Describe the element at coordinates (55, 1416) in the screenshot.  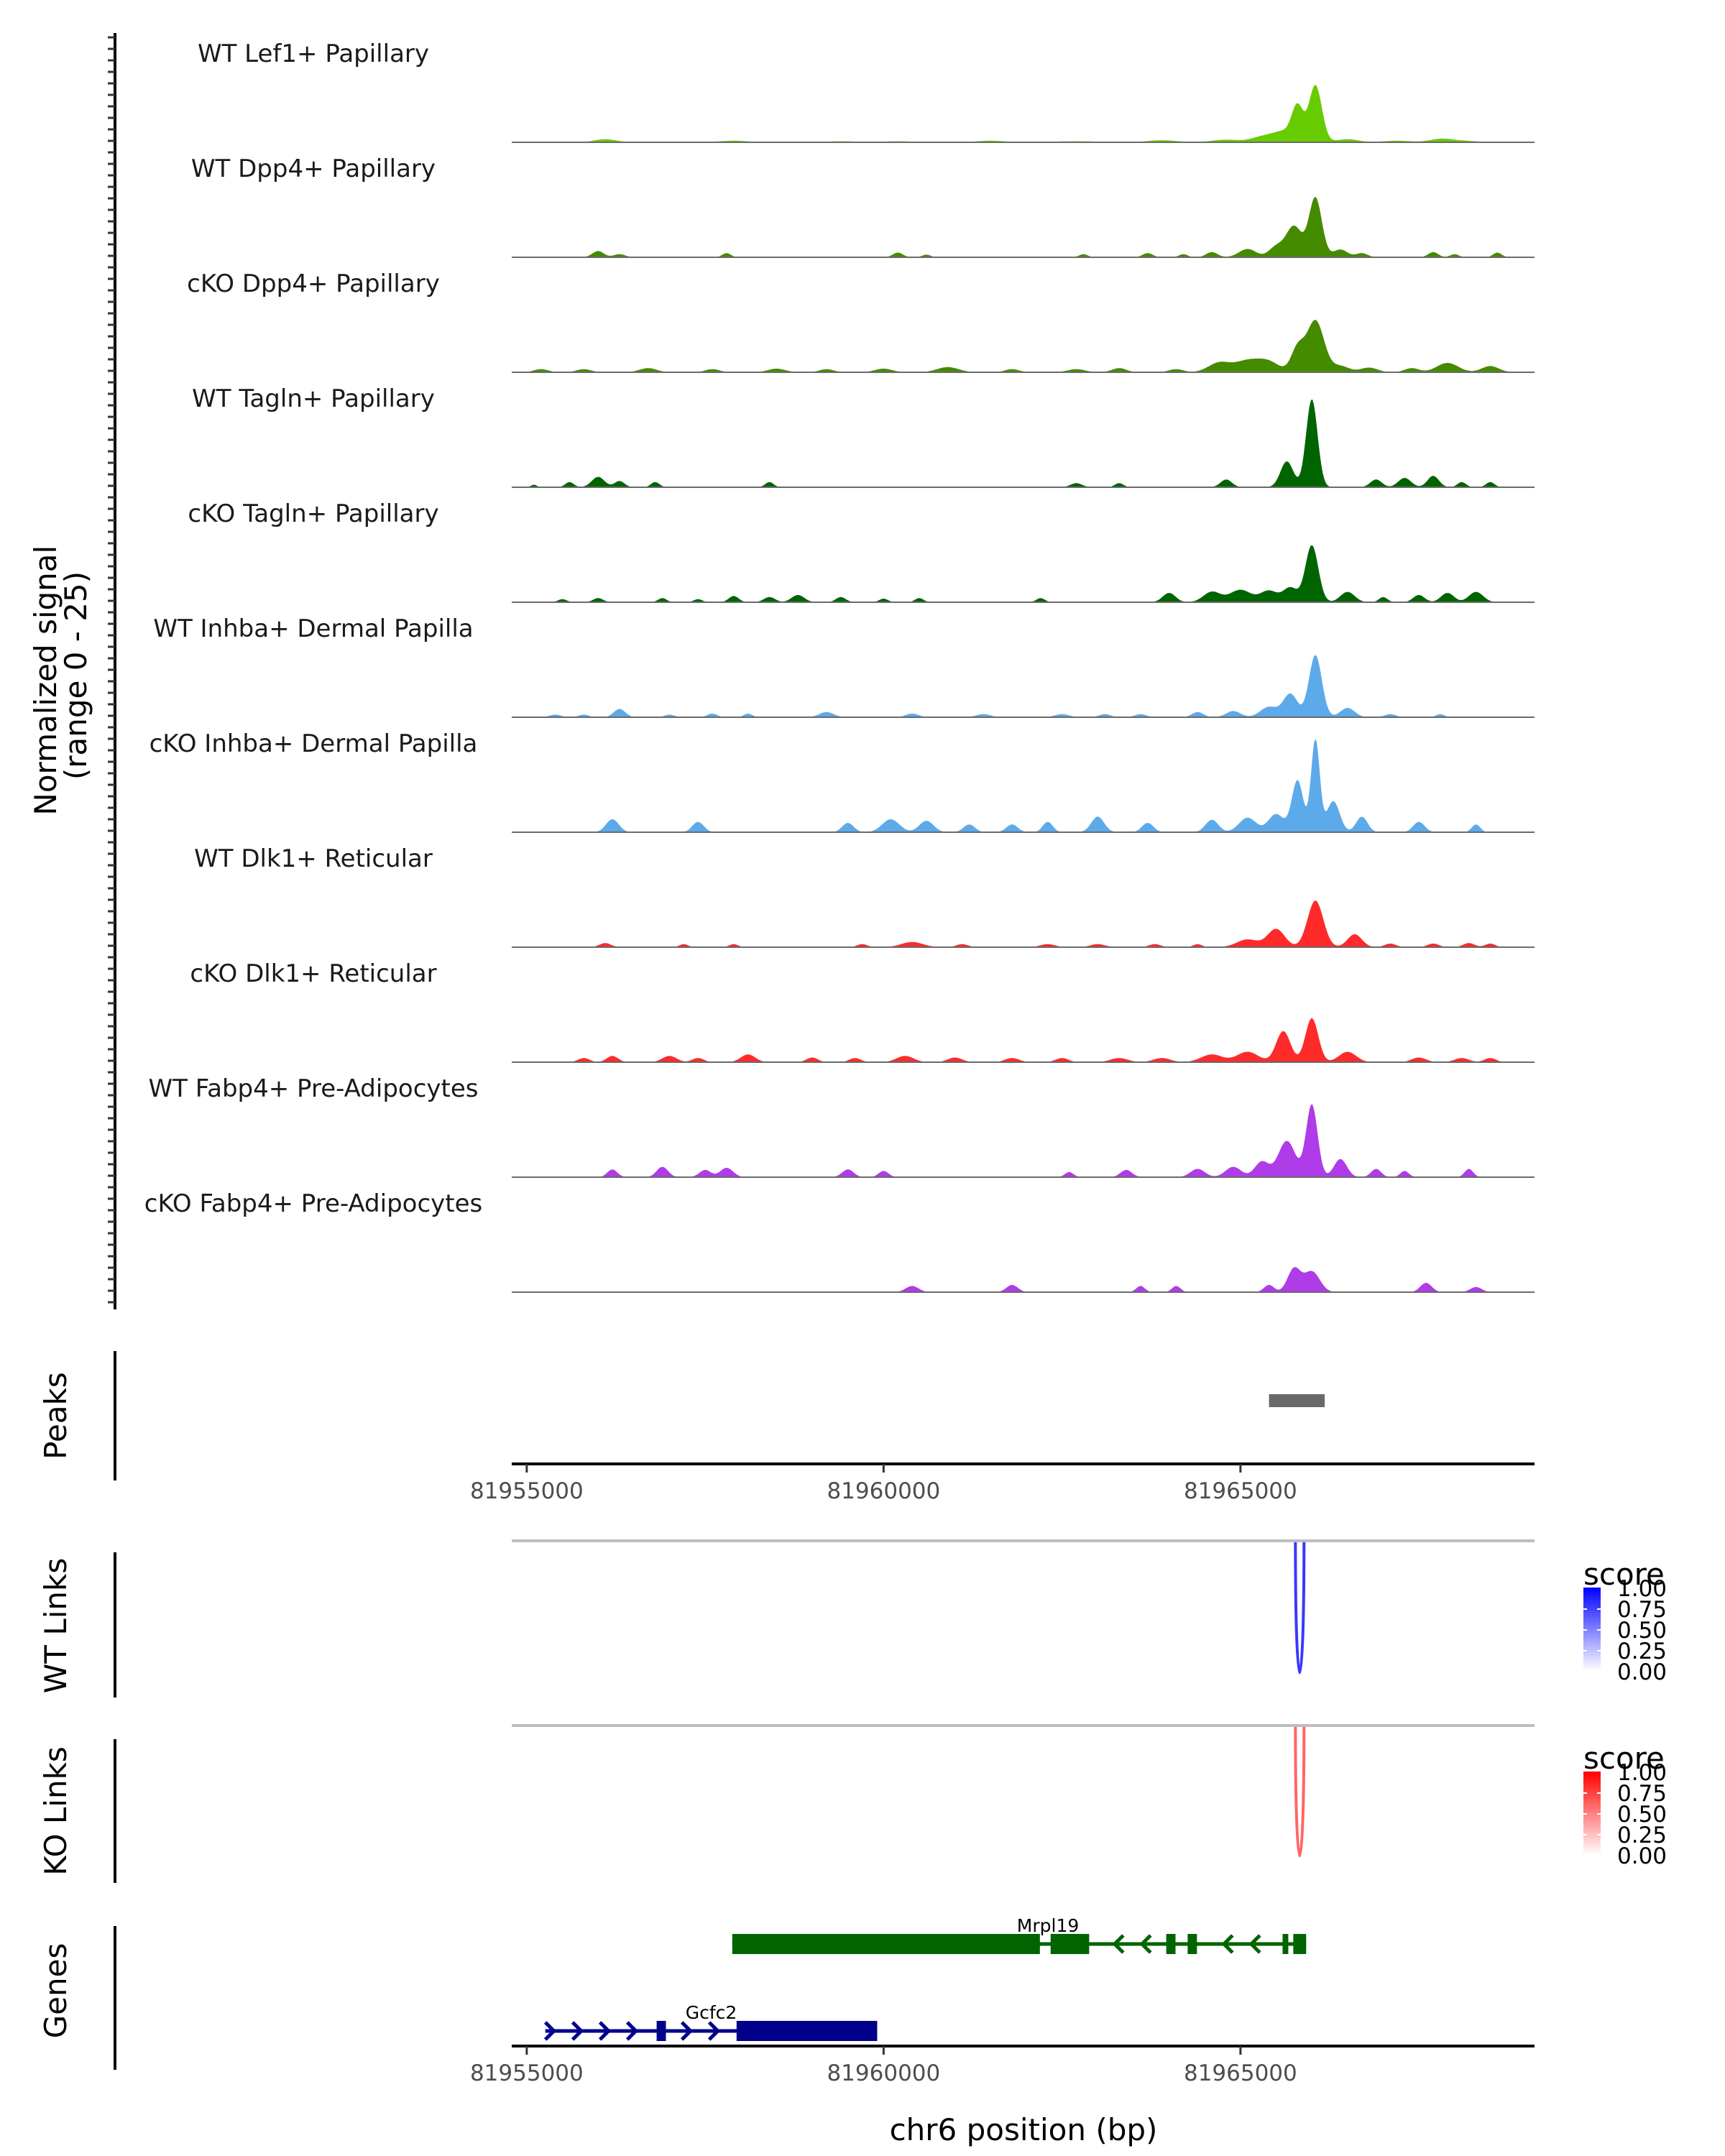
I see `peaks-panel-label: Peaks` at that location.